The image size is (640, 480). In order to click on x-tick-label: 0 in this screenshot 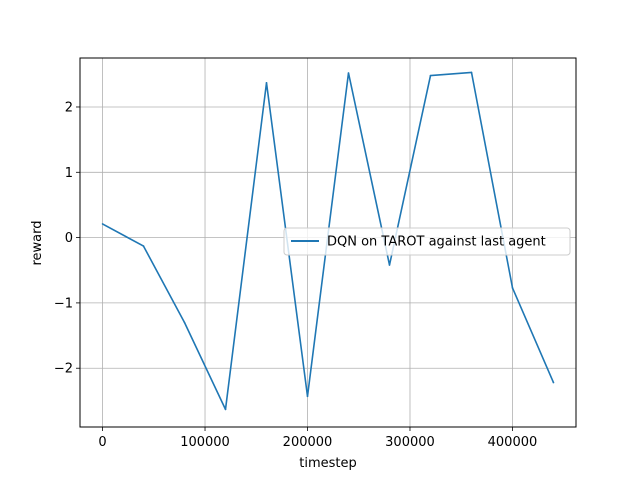, I will do `click(102, 442)`.